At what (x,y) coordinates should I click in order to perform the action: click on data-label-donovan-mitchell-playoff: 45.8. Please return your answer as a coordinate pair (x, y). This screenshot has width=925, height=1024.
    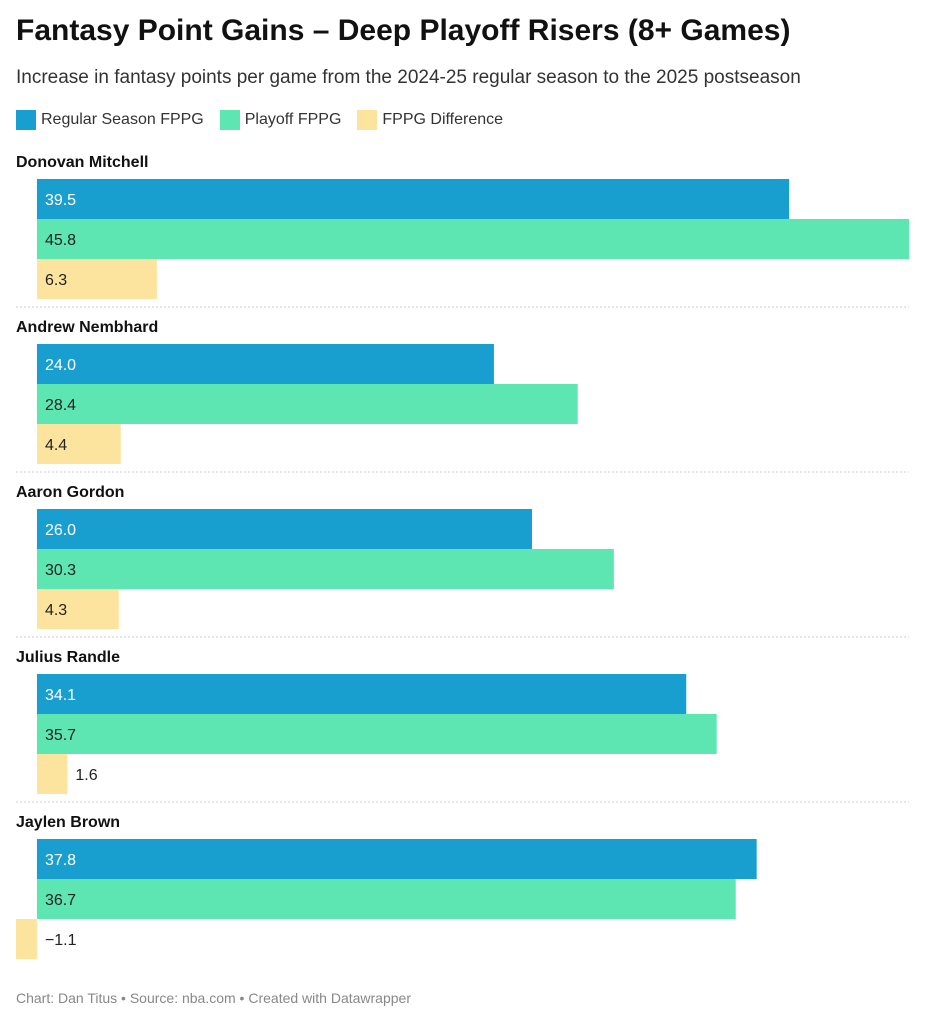
    Looking at the image, I should click on (60, 240).